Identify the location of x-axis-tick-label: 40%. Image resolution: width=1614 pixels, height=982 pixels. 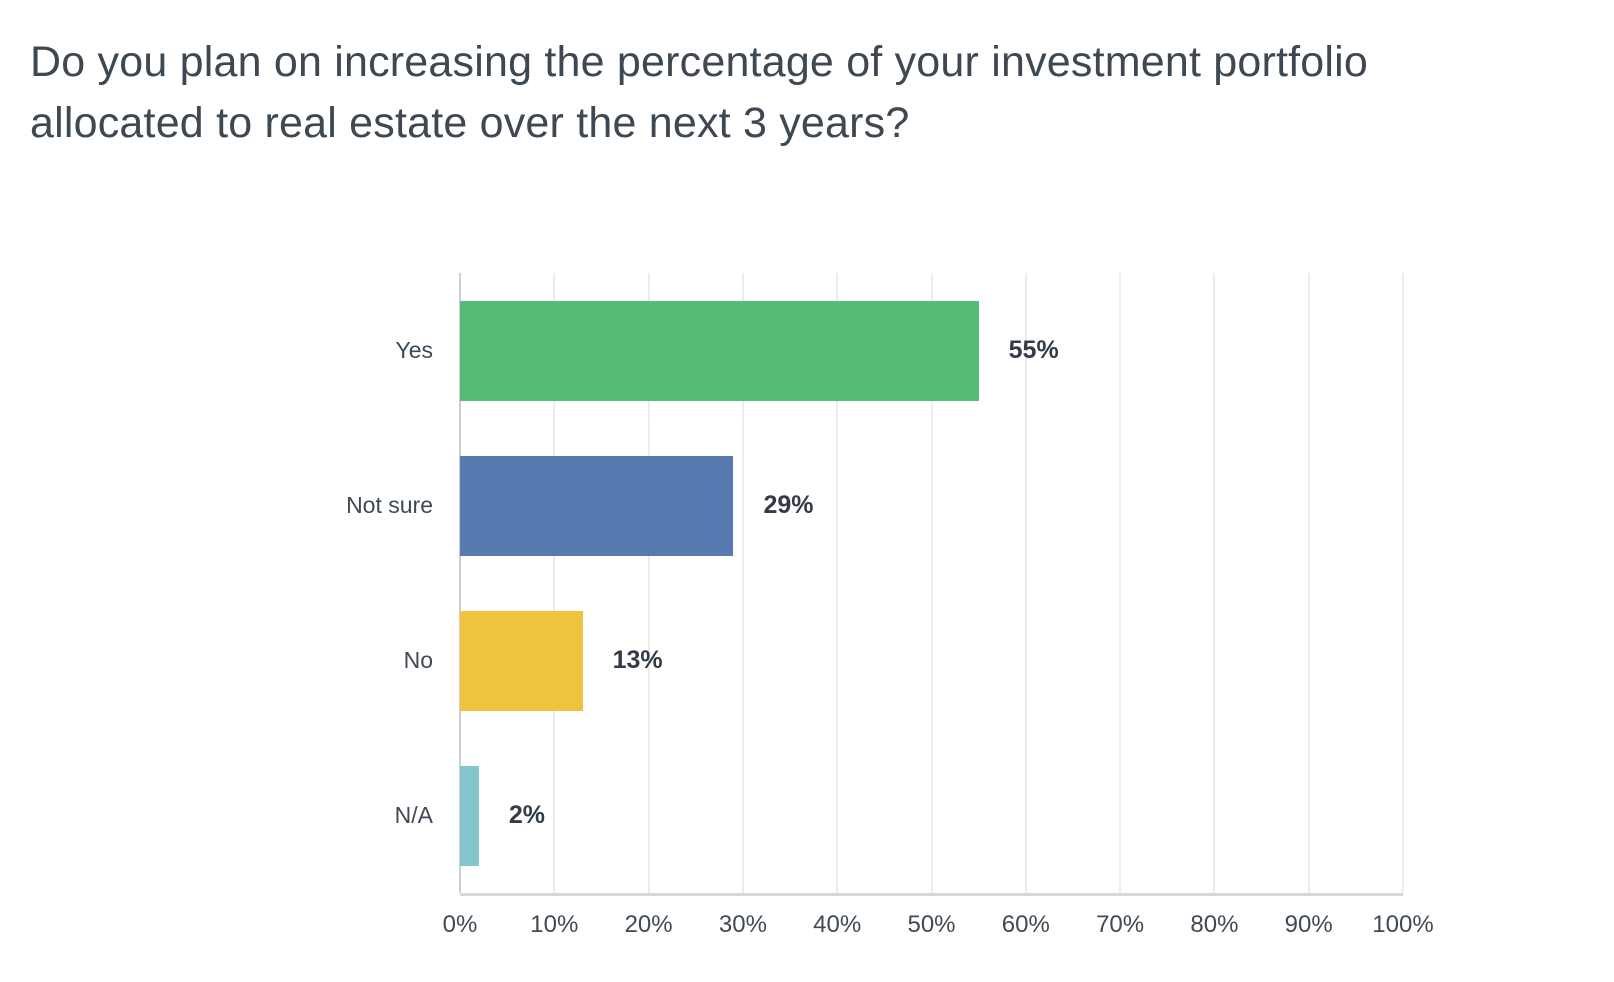
(837, 924).